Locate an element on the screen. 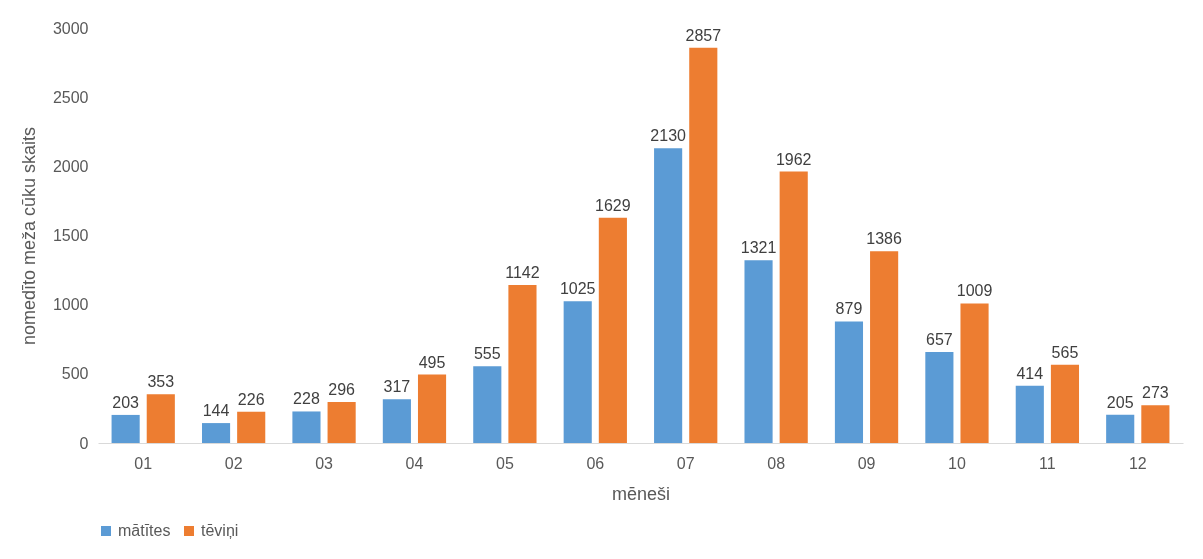 The image size is (1203, 559). legend-label: tēviņi is located at coordinates (220, 530).